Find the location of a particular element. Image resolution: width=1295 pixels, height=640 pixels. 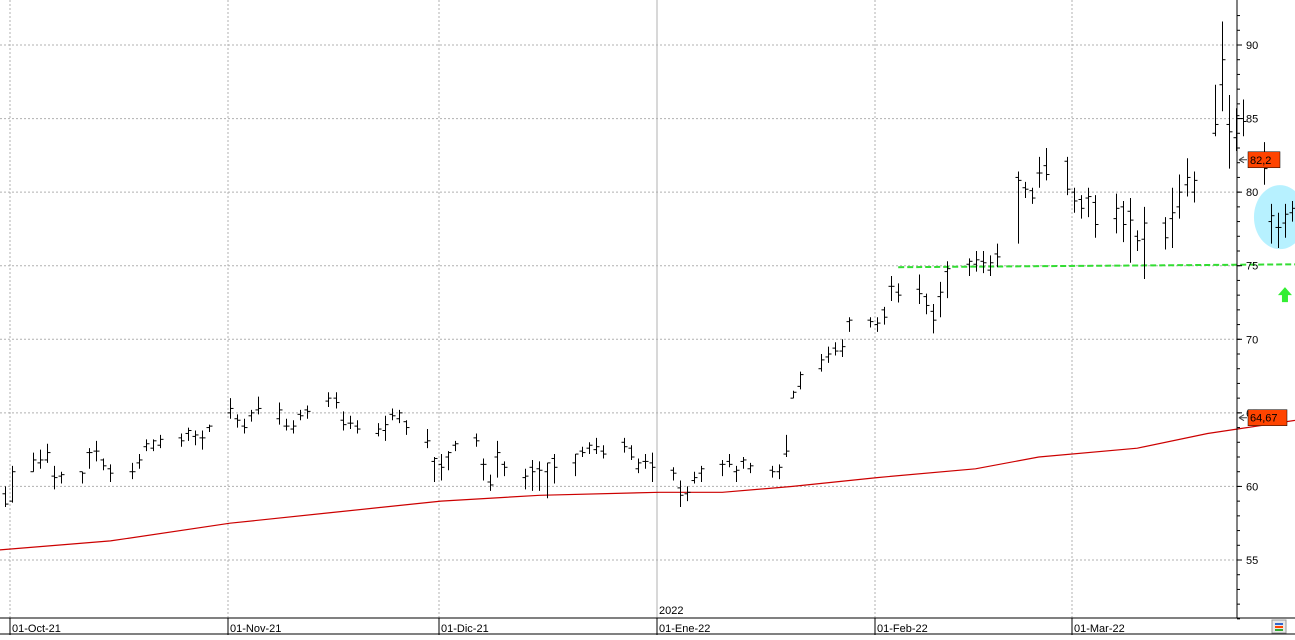

x-tick-label: 01-Oct-21 is located at coordinates (36, 629).